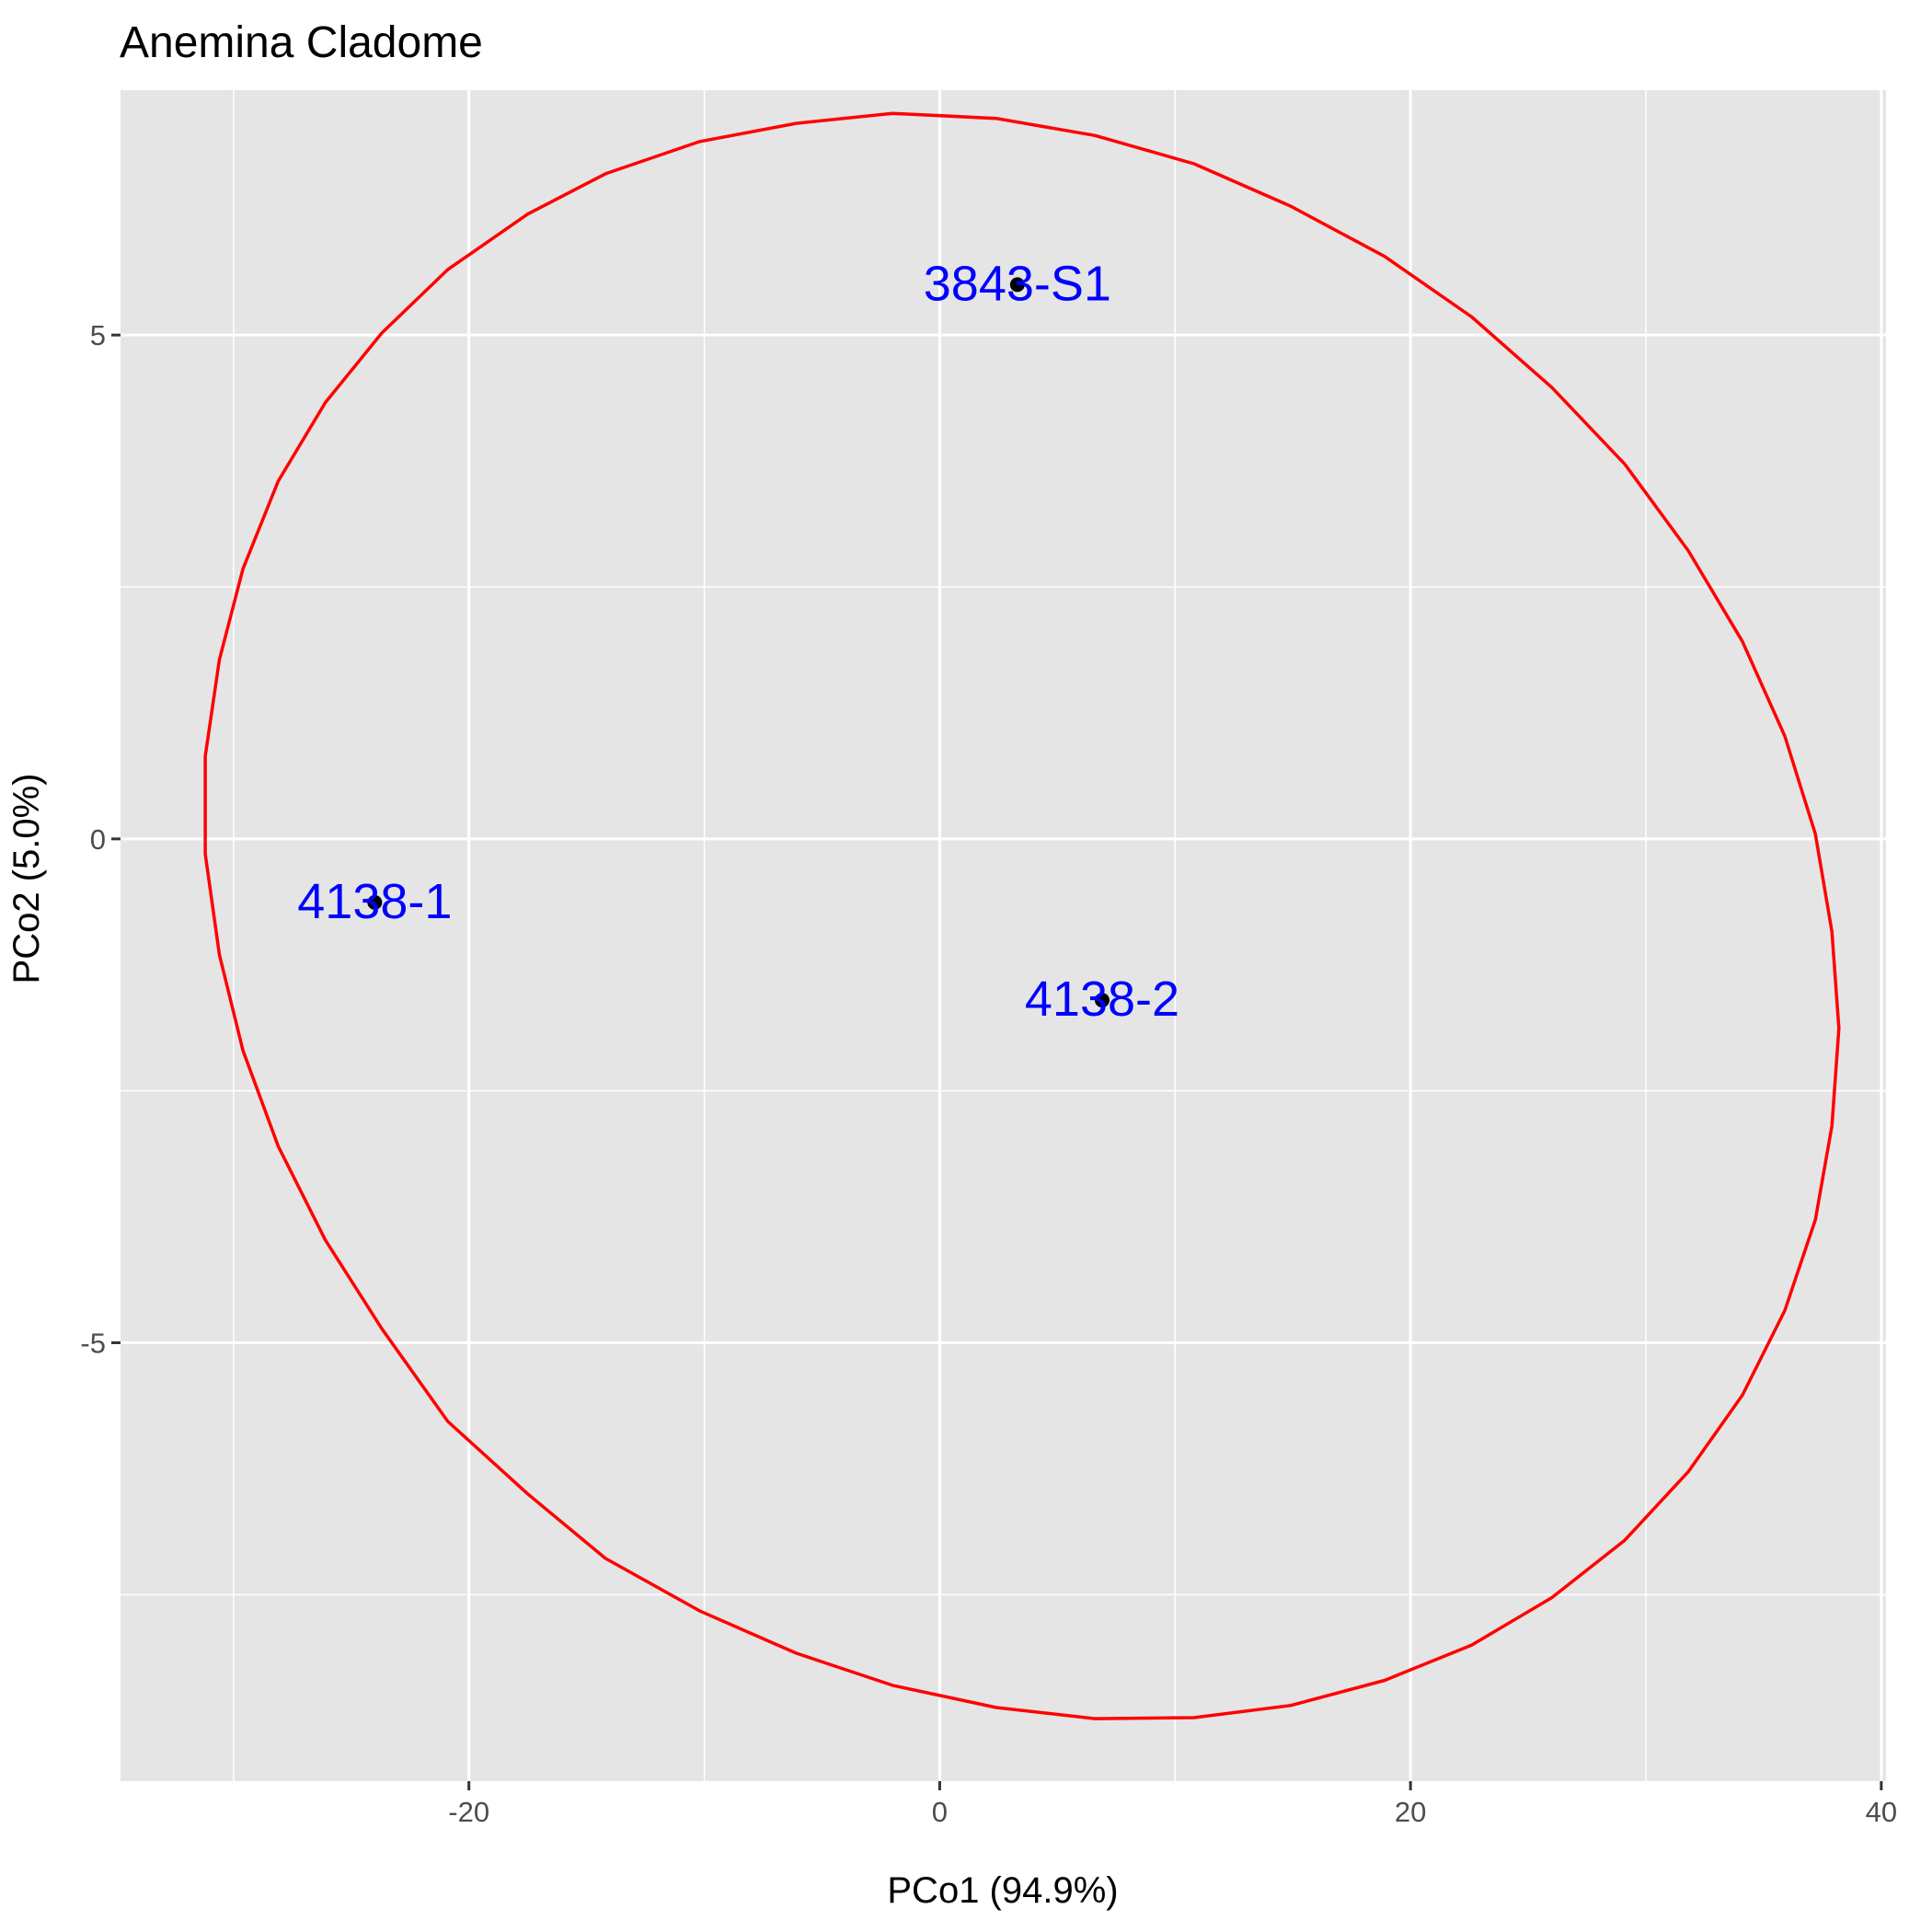 This screenshot has width=1932, height=1932. What do you see at coordinates (1172, 1804) in the screenshot?
I see `x-axis-ticks: -20 0 20 40` at bounding box center [1172, 1804].